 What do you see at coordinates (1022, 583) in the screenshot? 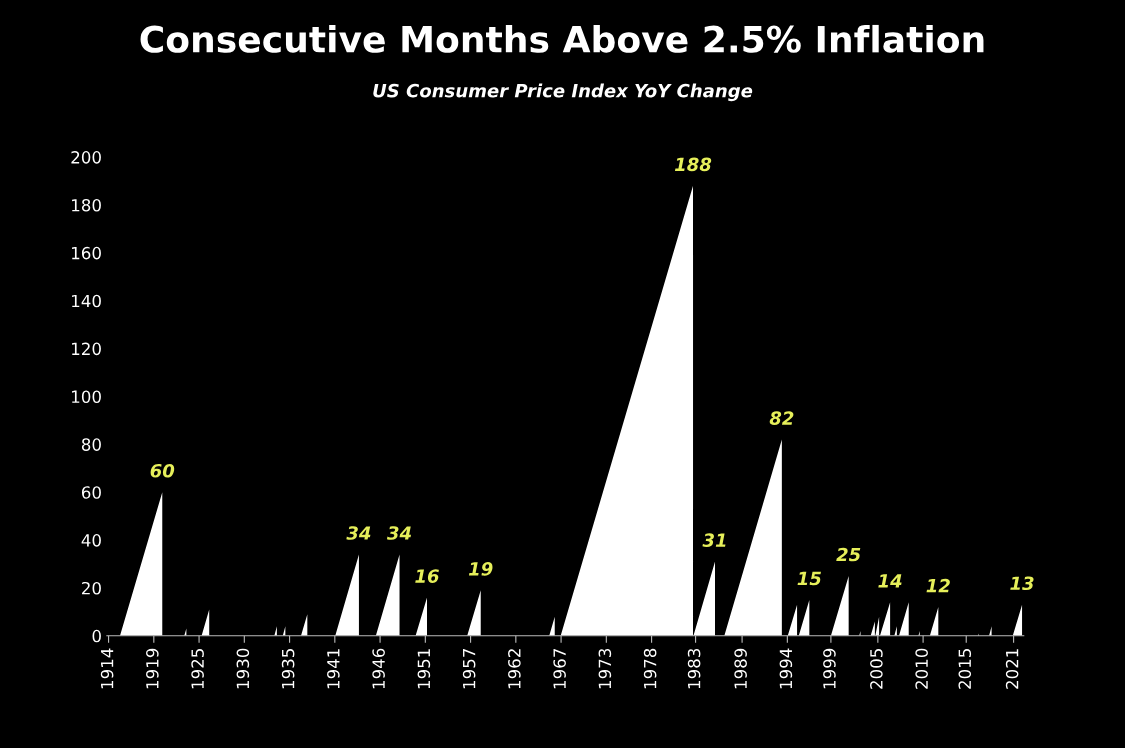
I see `annotation: 13` at bounding box center [1022, 583].